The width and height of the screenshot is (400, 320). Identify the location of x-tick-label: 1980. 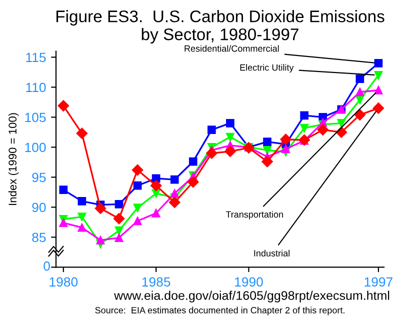
(64, 282).